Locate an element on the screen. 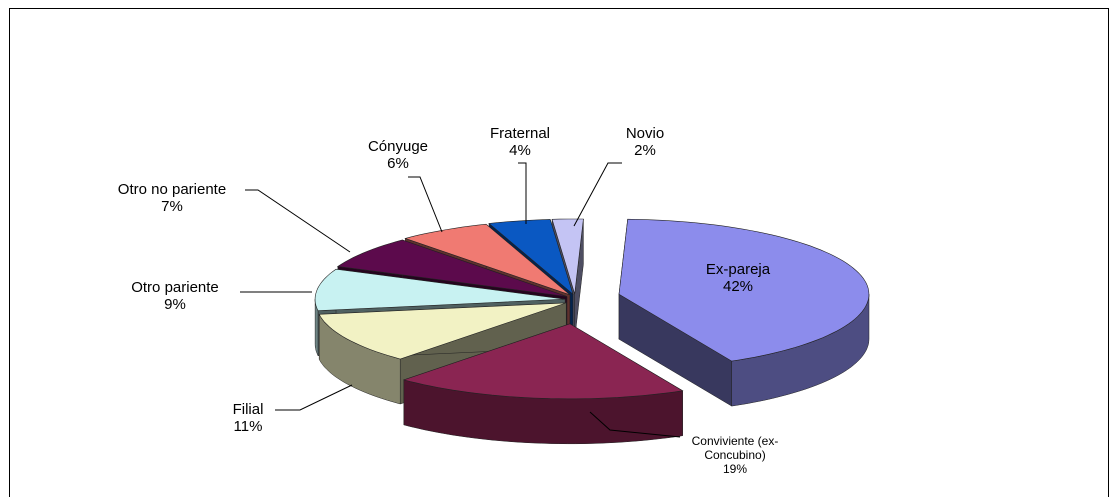 This screenshot has height=497, width=1119. category-label: Cónyuge is located at coordinates (398, 146).